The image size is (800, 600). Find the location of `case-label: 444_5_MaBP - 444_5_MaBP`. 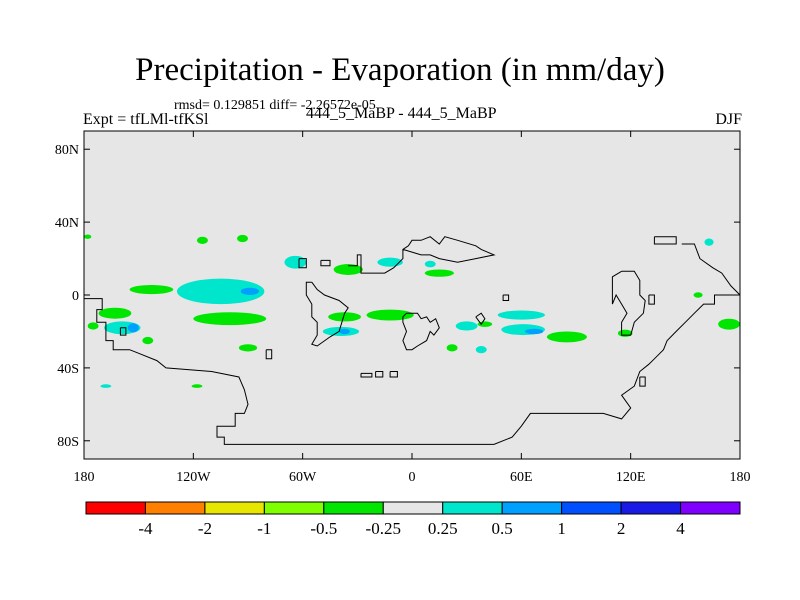

case-label: 444_5_MaBP - 444_5_MaBP is located at coordinates (401, 113).